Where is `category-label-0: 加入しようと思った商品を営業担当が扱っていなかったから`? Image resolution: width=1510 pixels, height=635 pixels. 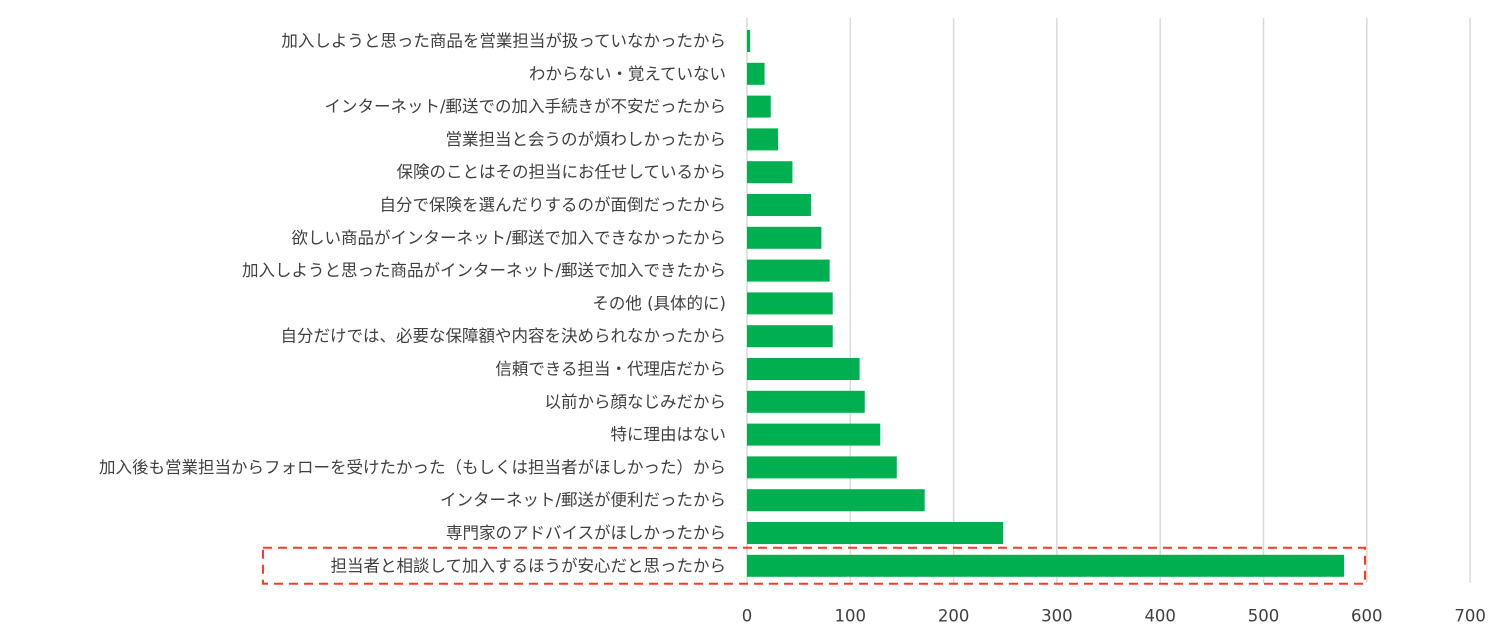 category-label-0: 加入しようと思った商品を営業担当が扱っていなかったから is located at coordinates (503, 41).